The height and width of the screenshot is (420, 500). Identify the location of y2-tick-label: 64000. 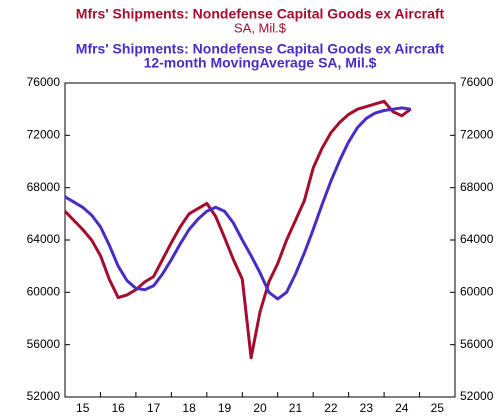
(477, 239).